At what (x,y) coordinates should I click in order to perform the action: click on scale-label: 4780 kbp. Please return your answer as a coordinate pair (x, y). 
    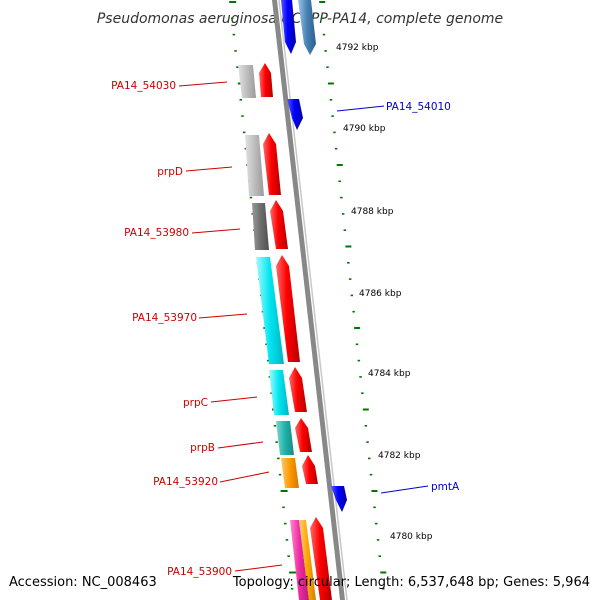
    Looking at the image, I should click on (411, 537).